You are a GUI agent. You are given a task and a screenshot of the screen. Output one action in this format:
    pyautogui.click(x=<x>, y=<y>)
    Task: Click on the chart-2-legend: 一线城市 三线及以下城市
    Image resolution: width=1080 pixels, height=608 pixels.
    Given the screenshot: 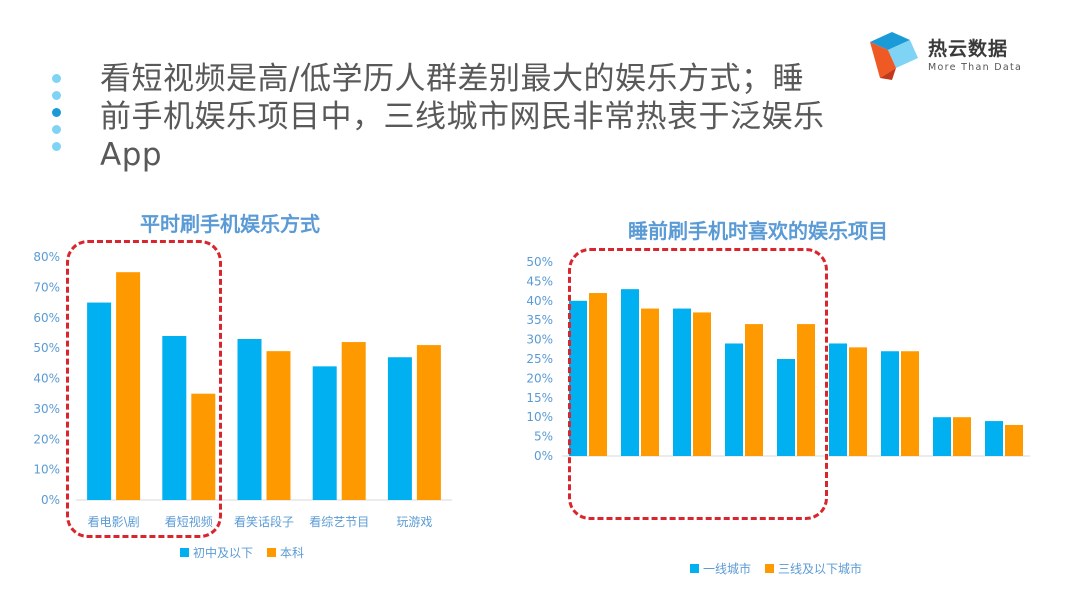 What is the action you would take?
    pyautogui.click(x=776, y=568)
    